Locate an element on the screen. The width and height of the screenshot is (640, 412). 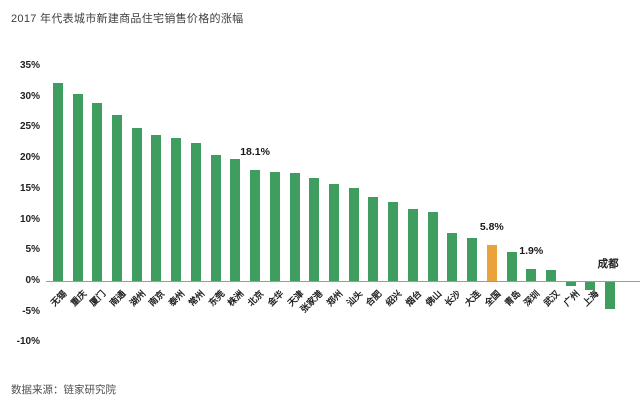
chart-title: 2017 年代表城市新建商品住宅销售价格的涨幅 is located at coordinates (127, 19).